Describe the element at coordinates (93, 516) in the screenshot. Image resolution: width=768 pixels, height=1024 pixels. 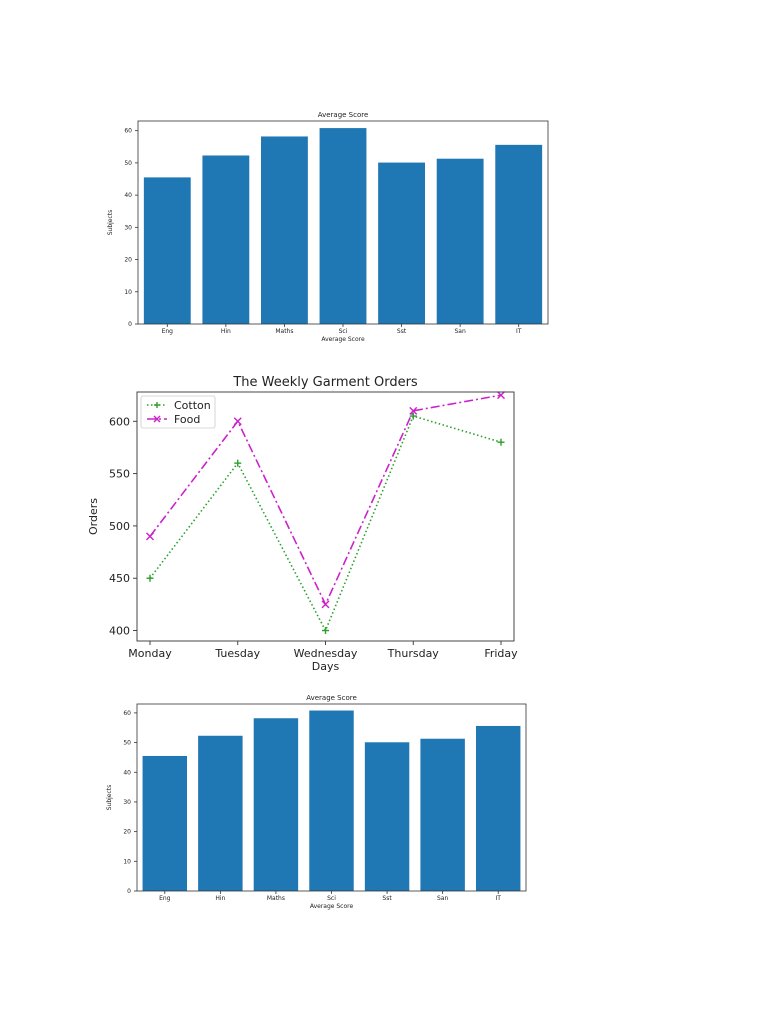
I see `y-axis-label: Orders` at that location.